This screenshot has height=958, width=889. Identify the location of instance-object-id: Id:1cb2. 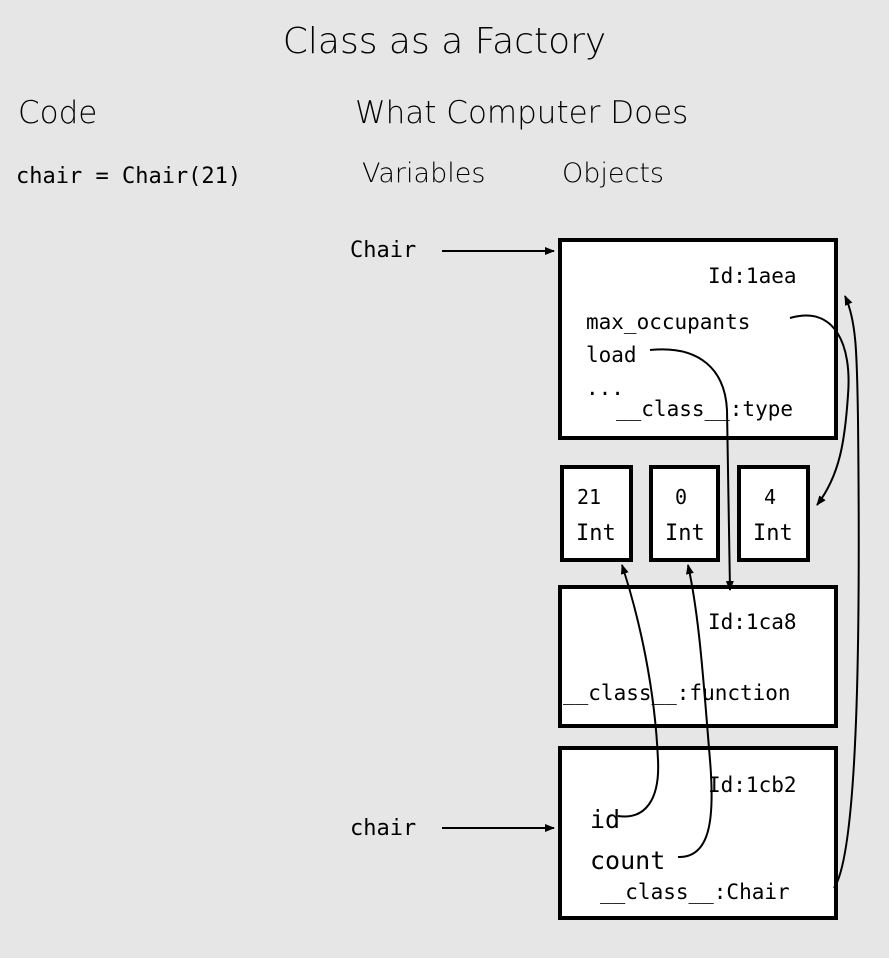
(752, 785).